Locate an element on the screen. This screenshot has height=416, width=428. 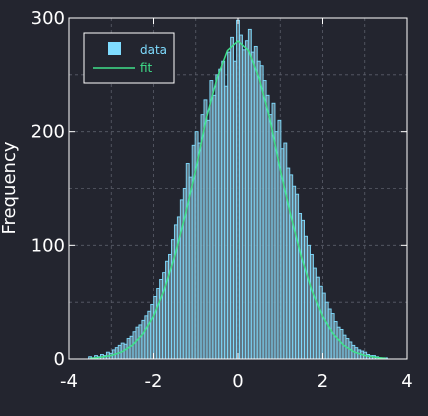
x-tick-label: -4 is located at coordinates (69, 381).